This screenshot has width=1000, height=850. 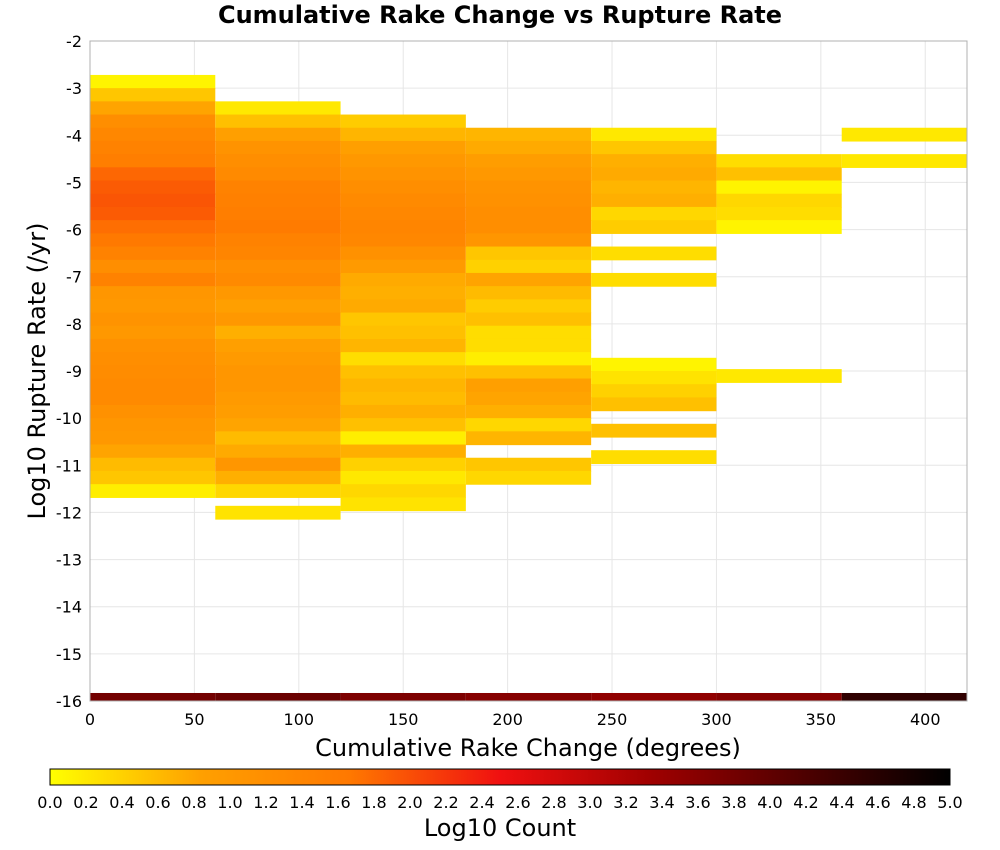 What do you see at coordinates (528, 748) in the screenshot?
I see `x-axis-label: Cumulative Rake Change (degrees)` at bounding box center [528, 748].